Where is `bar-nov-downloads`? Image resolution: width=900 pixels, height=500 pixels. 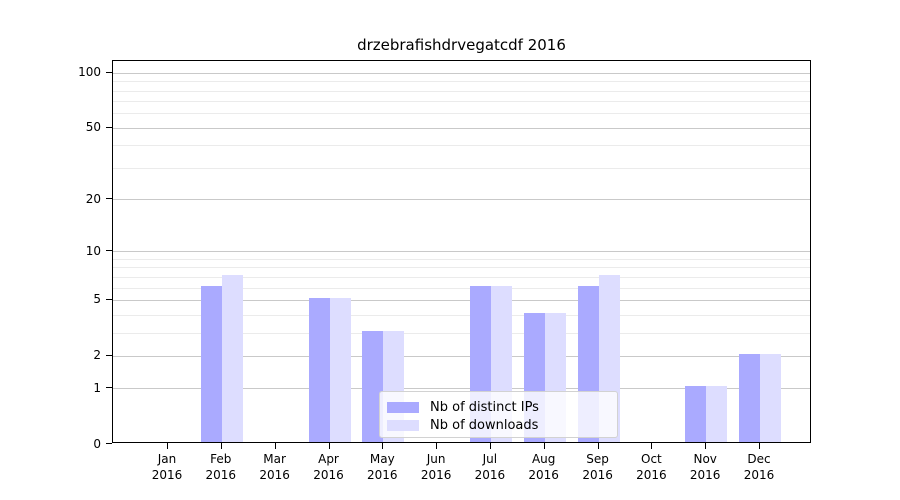
bar-nov-downloads is located at coordinates (717, 414).